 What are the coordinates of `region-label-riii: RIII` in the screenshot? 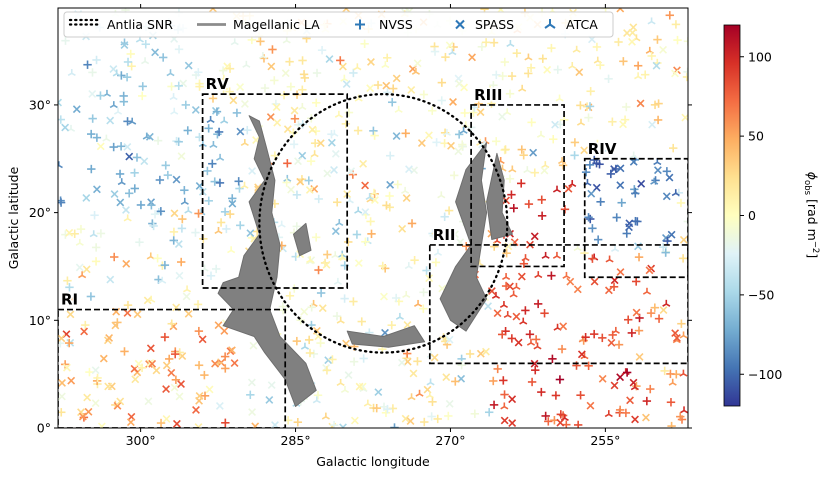 It's located at (488, 95).